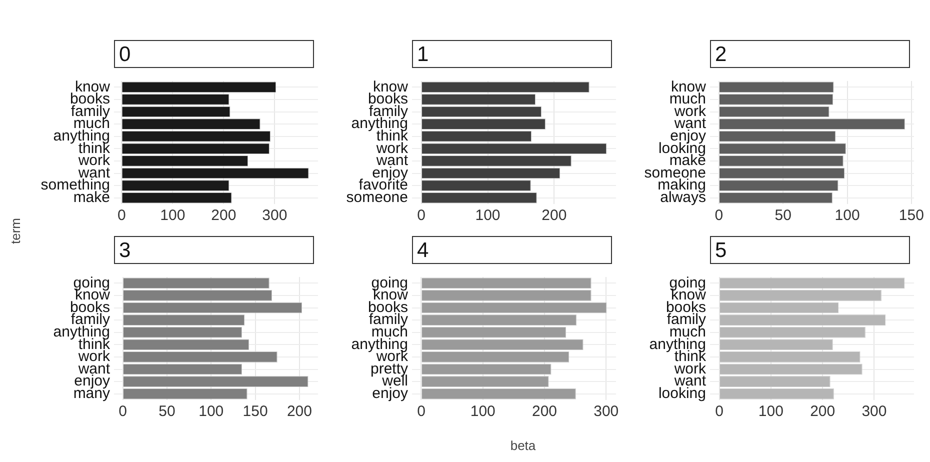 The image size is (930, 462). What do you see at coordinates (214, 250) in the screenshot?
I see `chart-title: 3` at bounding box center [214, 250].